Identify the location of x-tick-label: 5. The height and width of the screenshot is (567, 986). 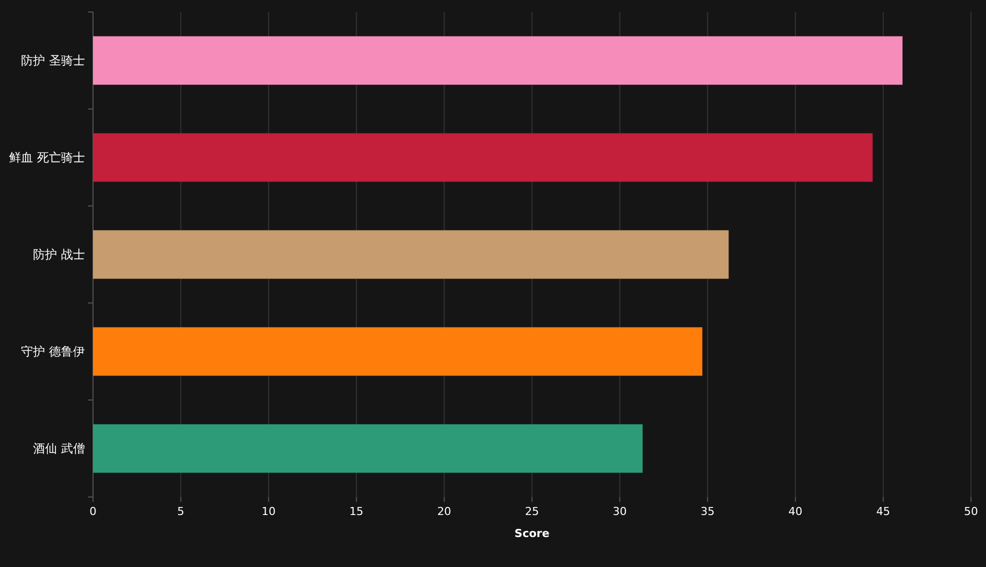
(180, 511).